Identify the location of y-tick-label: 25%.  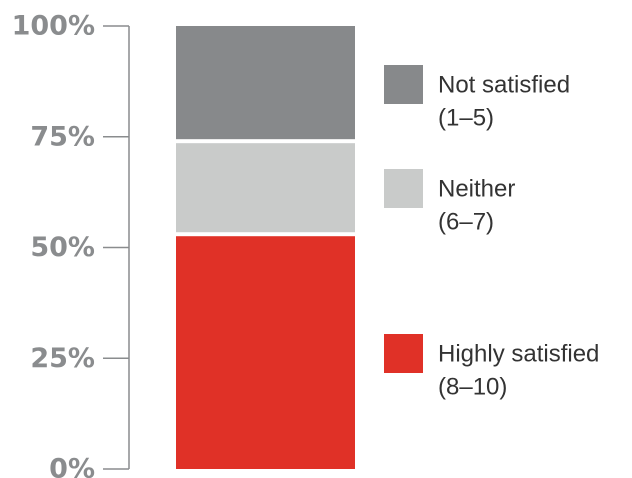
(62, 358).